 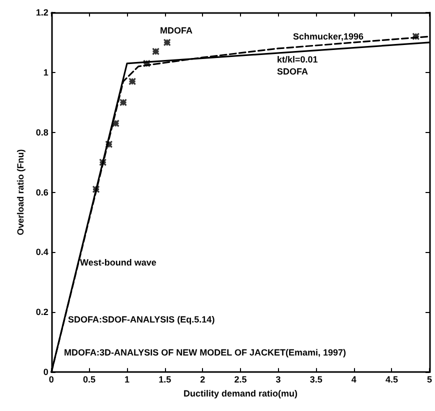 I want to click on x-tick-label: 4.5, so click(x=391, y=379).